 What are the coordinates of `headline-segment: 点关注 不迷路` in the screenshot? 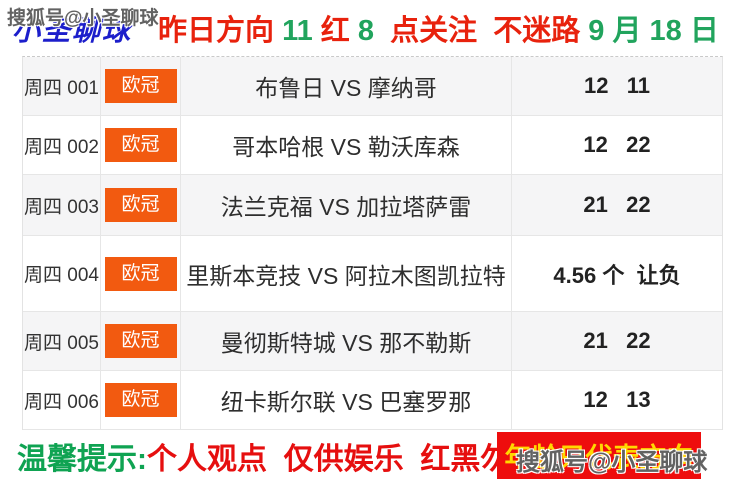 It's located at (481, 31).